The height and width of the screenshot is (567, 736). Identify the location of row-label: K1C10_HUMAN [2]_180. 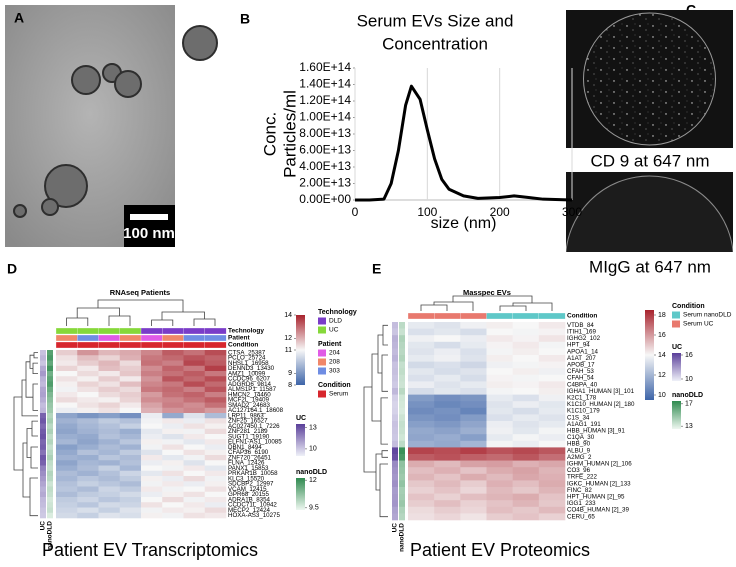
(601, 404).